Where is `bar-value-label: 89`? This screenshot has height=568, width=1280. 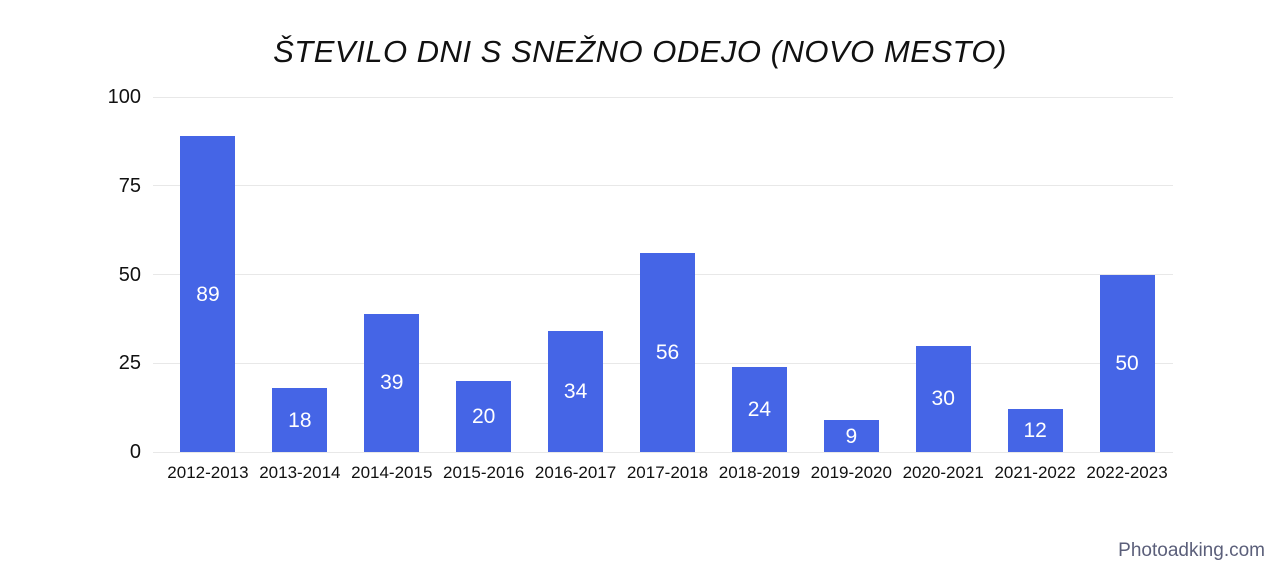
bar-value-label: 89 is located at coordinates (208, 294).